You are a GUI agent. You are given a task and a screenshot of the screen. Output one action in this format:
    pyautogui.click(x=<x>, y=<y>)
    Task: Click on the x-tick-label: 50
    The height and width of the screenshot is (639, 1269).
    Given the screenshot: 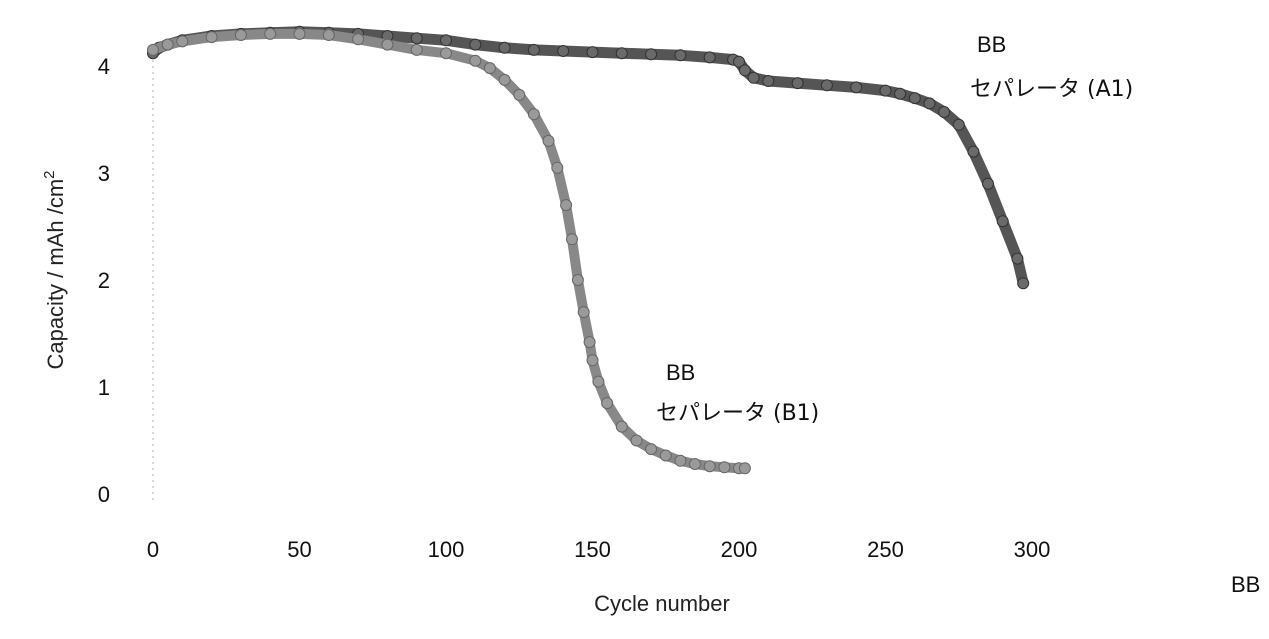 What is the action you would take?
    pyautogui.click(x=299, y=549)
    